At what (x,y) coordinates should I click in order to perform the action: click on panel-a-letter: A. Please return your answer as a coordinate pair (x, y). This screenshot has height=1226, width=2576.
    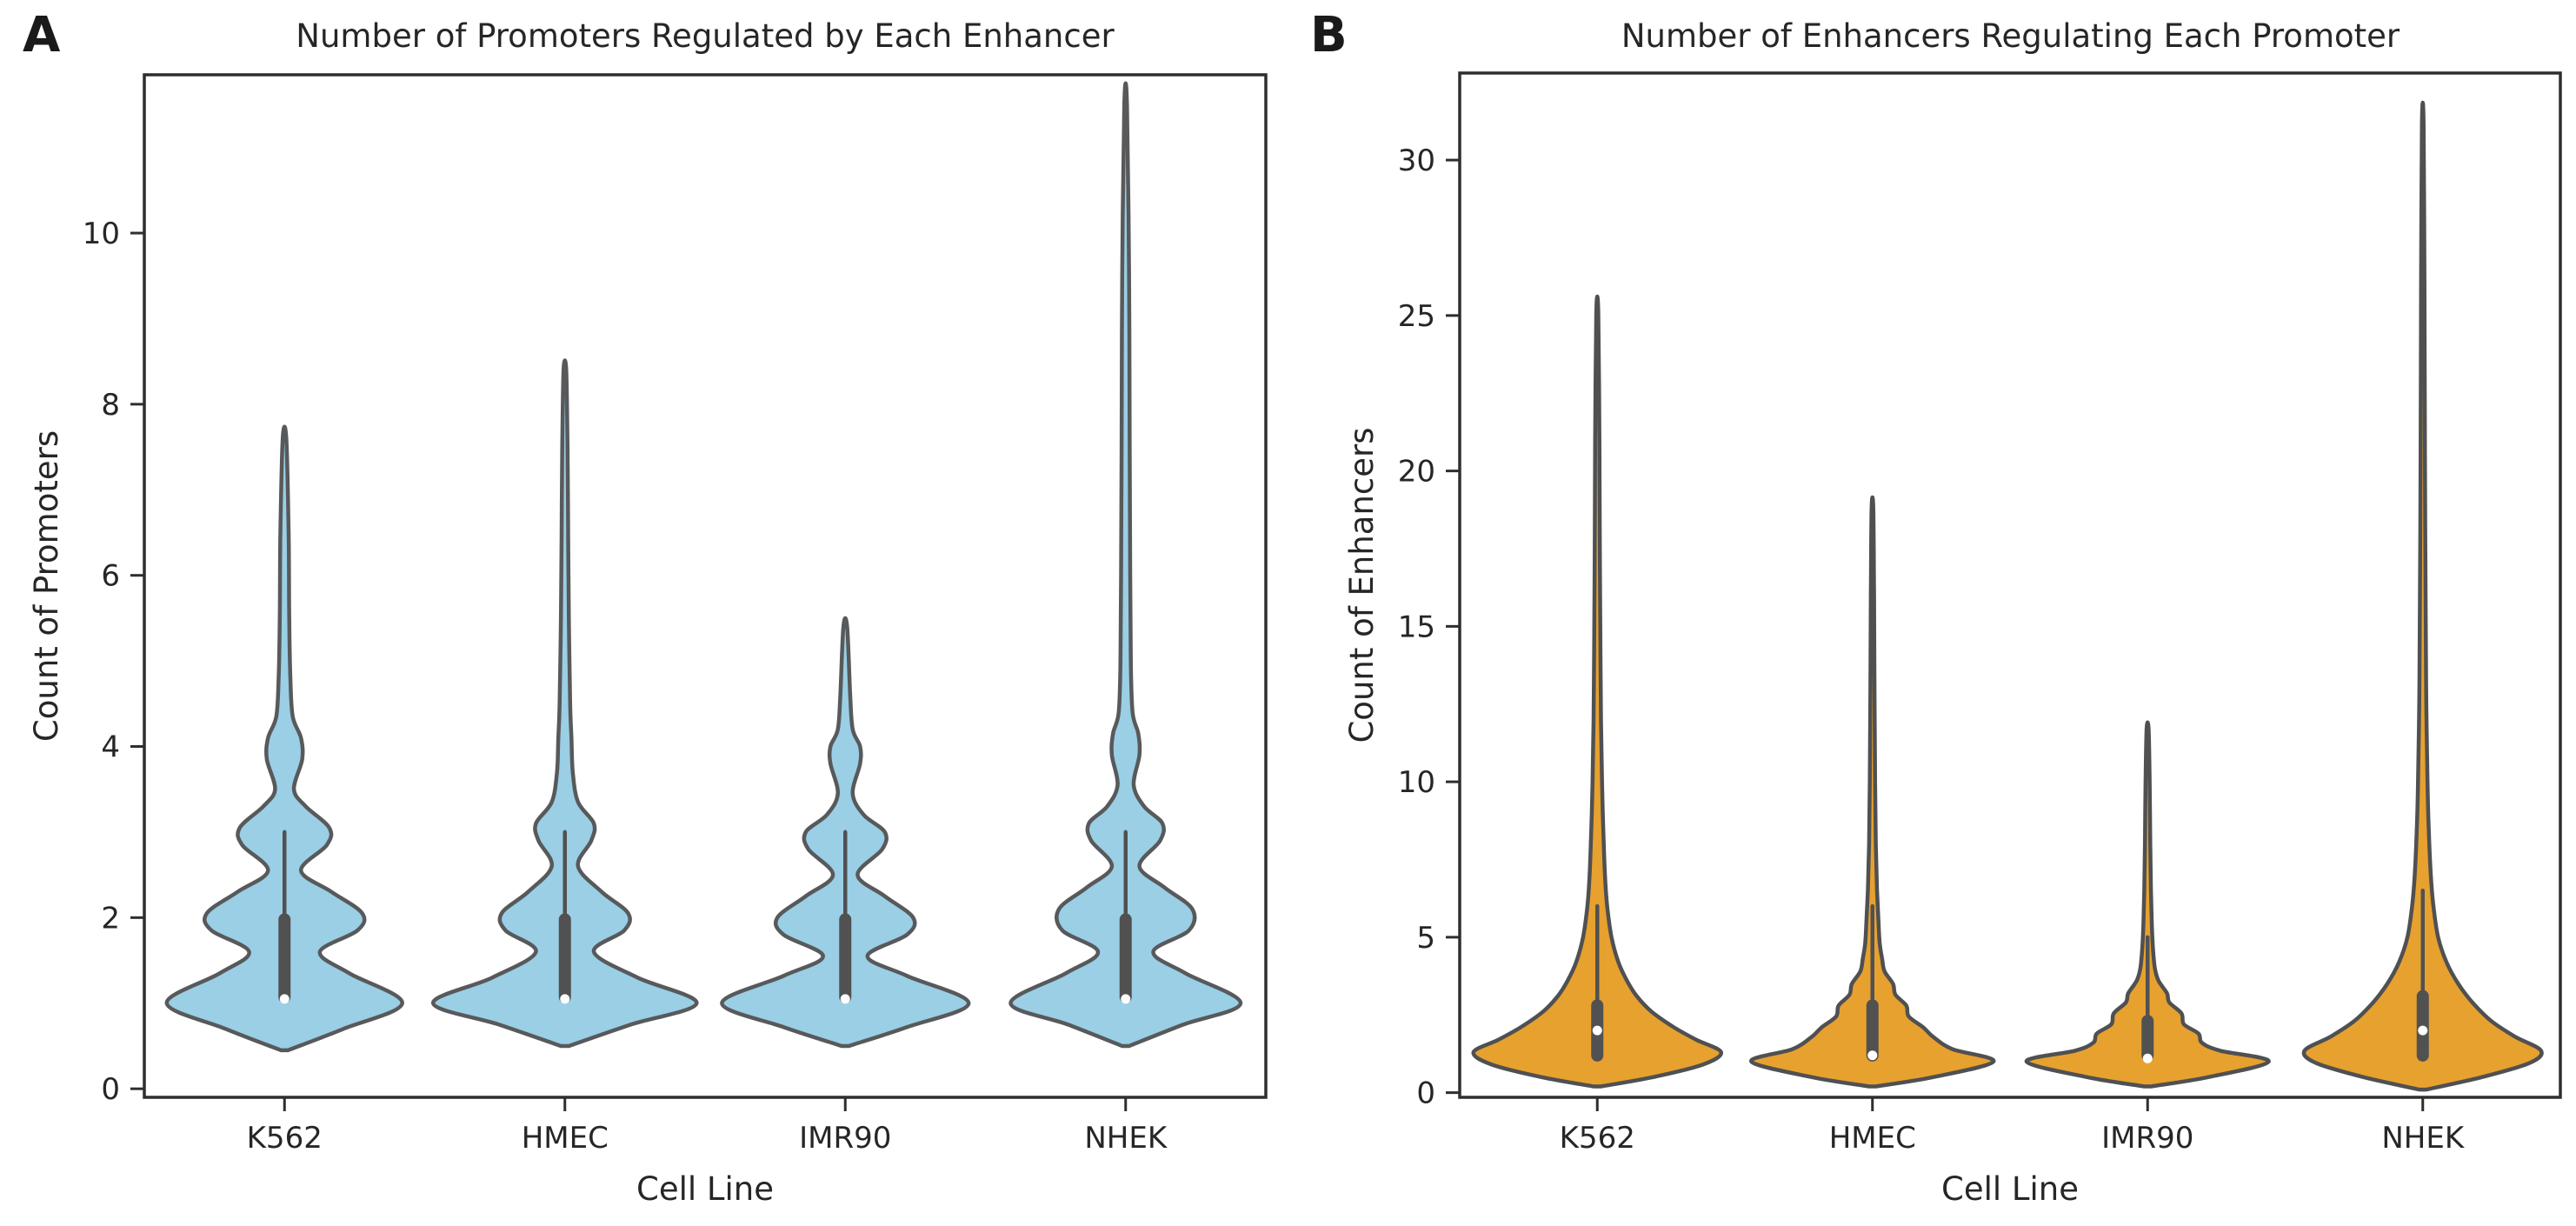
    Looking at the image, I should click on (42, 35).